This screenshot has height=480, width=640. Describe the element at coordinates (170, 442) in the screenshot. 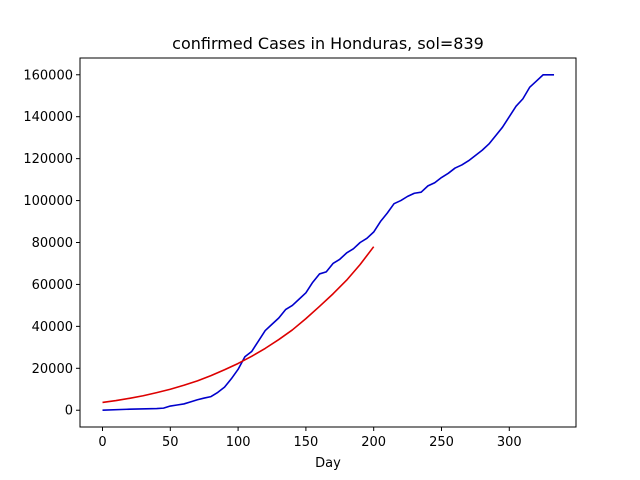

I see `x-tick-label-1: 50` at that location.